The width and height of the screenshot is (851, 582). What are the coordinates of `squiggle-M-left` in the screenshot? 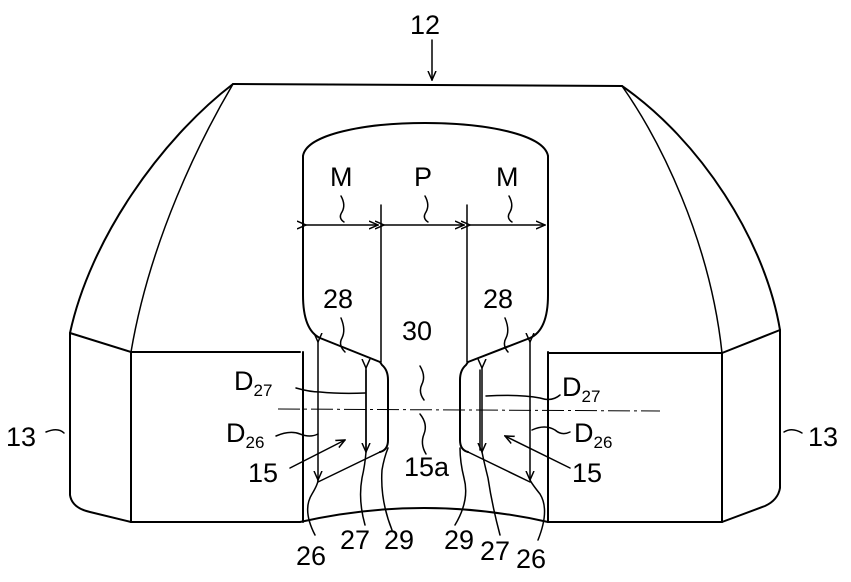 It's located at (342, 209).